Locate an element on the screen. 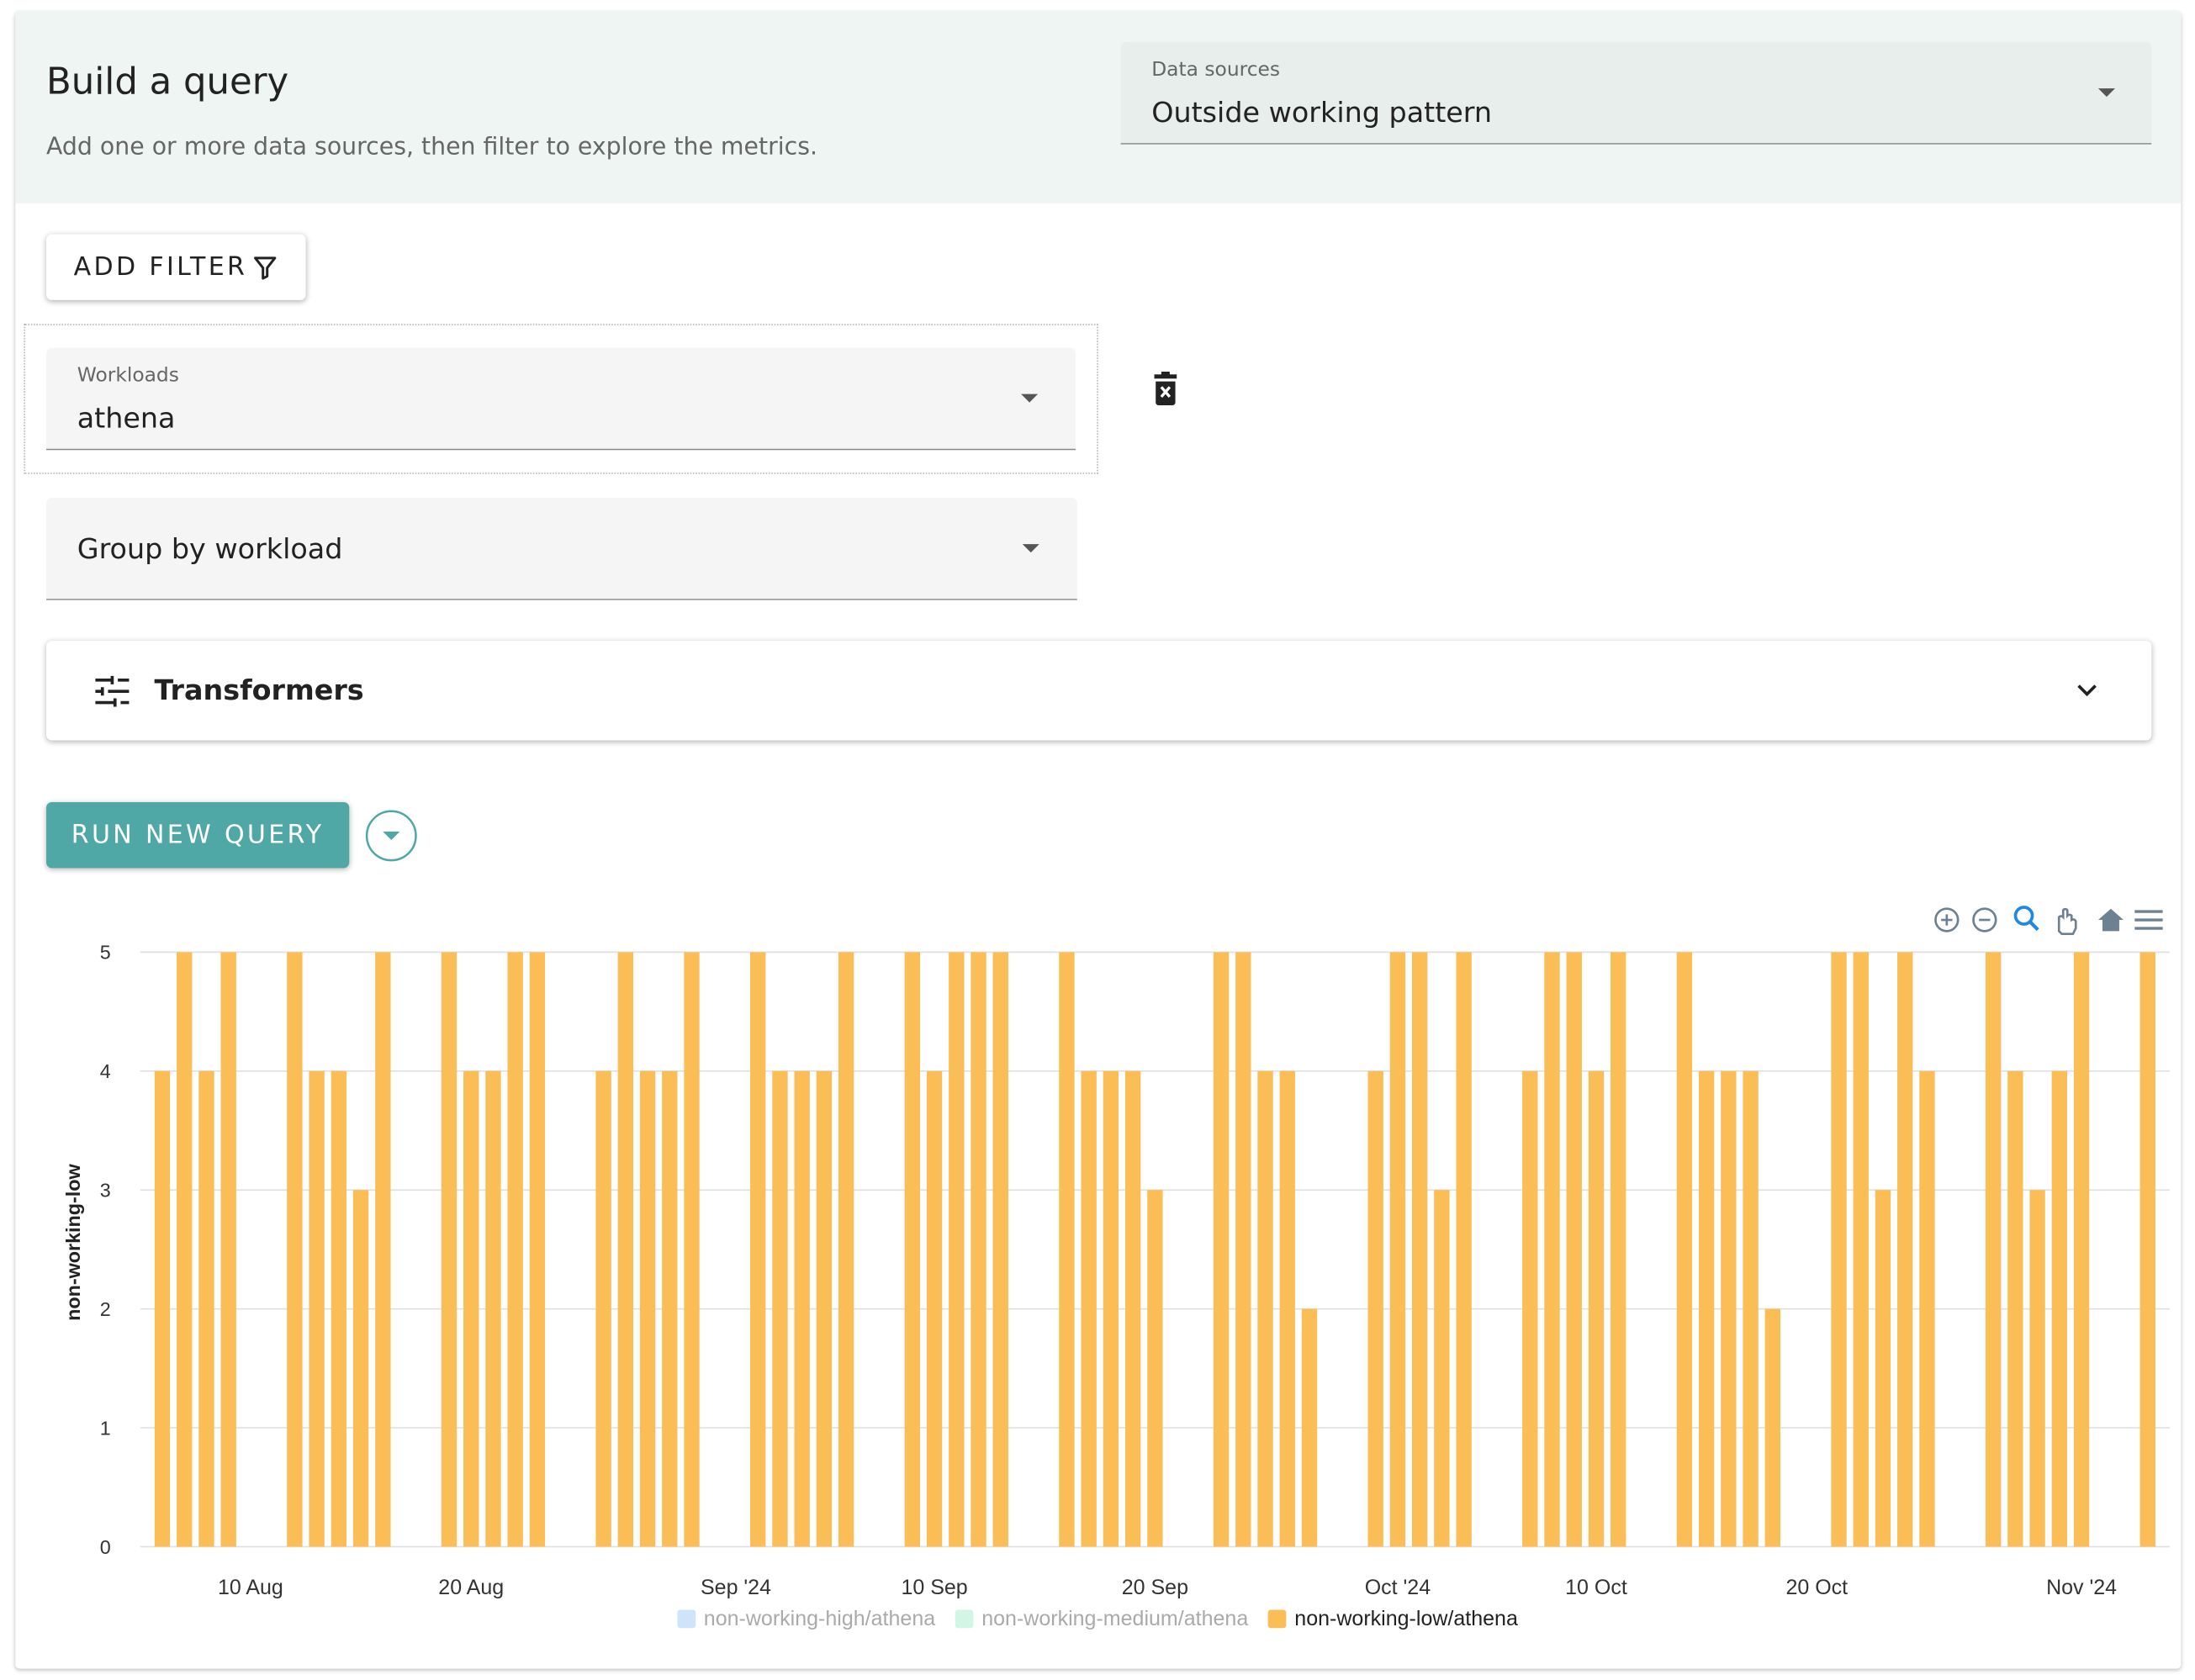 The height and width of the screenshot is (1680, 2195). filter-box is located at coordinates (561, 399).